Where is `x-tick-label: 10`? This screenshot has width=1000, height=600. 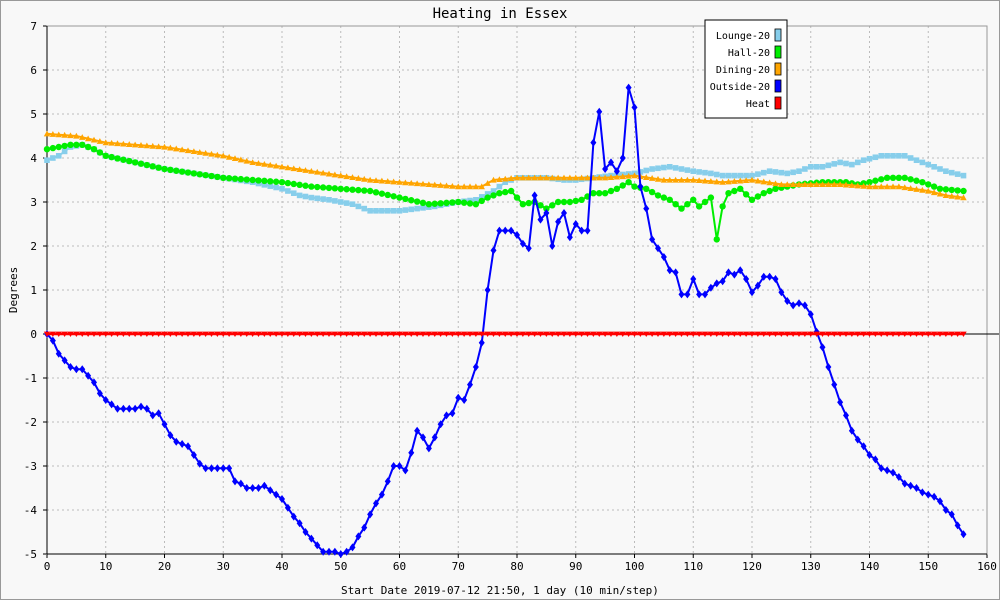
x-tick-label: 10 is located at coordinates (105, 566).